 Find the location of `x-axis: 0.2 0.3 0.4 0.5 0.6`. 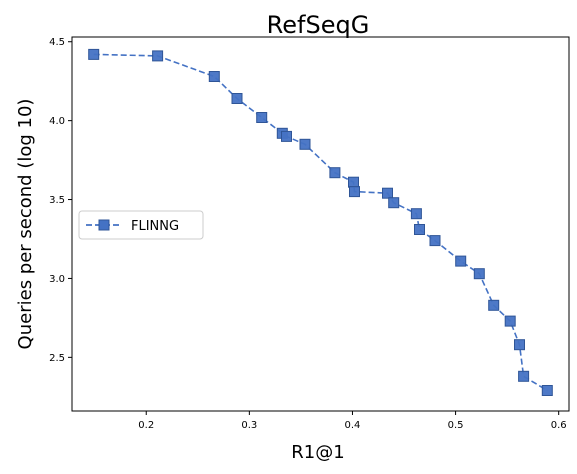

x-axis: 0.2 0.3 0.4 0.5 0.6 is located at coordinates (352, 421).